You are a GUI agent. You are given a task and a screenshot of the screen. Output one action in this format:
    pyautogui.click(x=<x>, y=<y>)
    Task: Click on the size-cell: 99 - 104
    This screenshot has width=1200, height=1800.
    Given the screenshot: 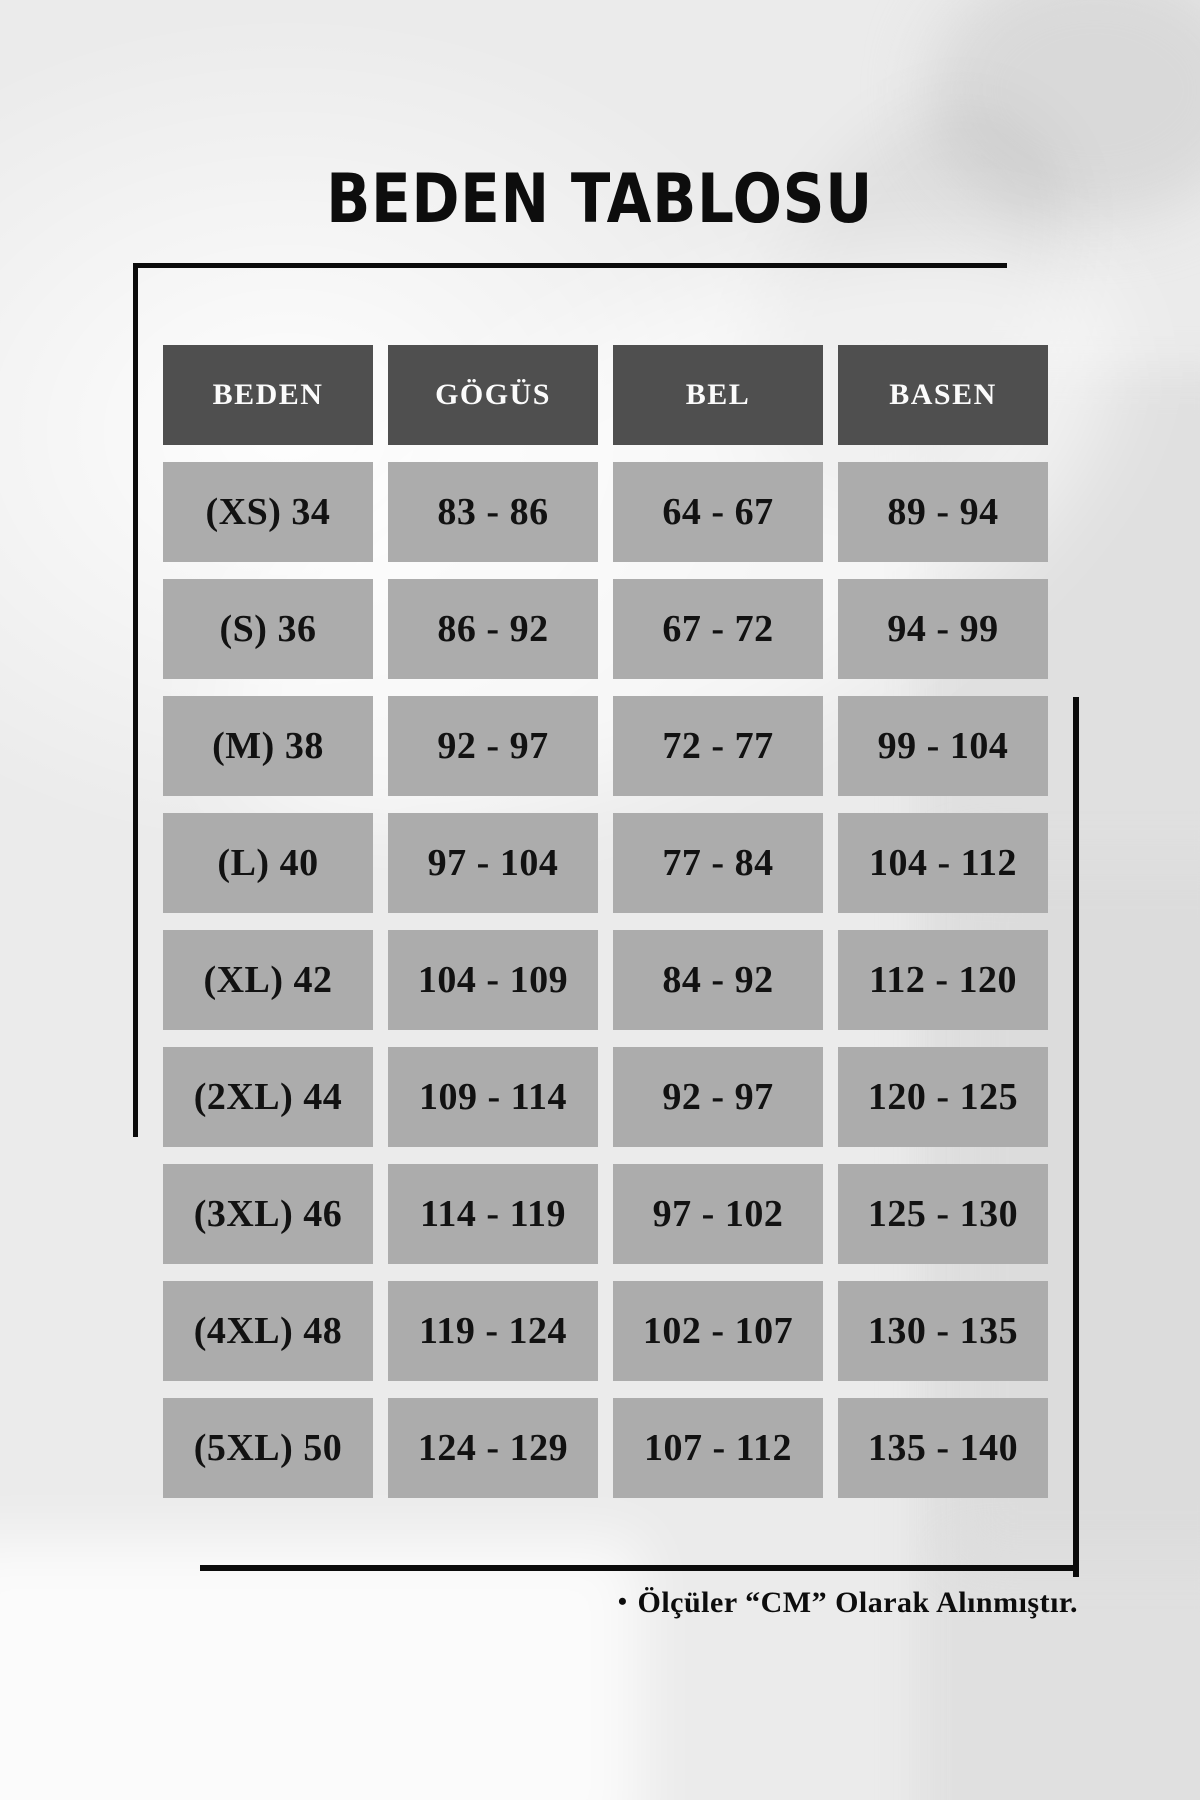 What is the action you would take?
    pyautogui.click(x=943, y=746)
    